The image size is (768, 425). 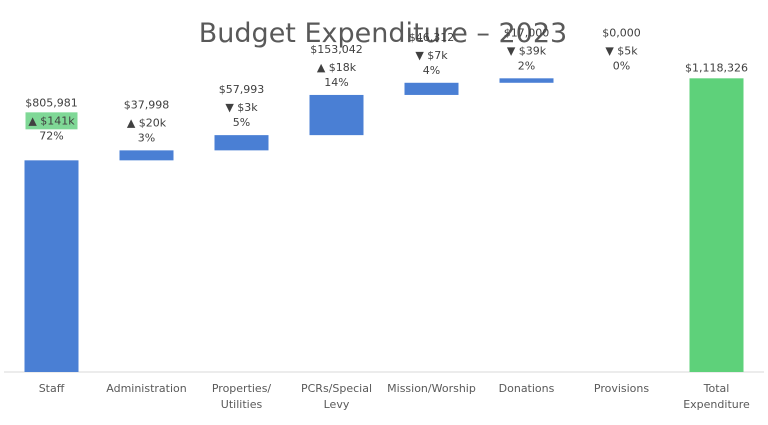 I want to click on category-label: Total, so click(x=716, y=388).